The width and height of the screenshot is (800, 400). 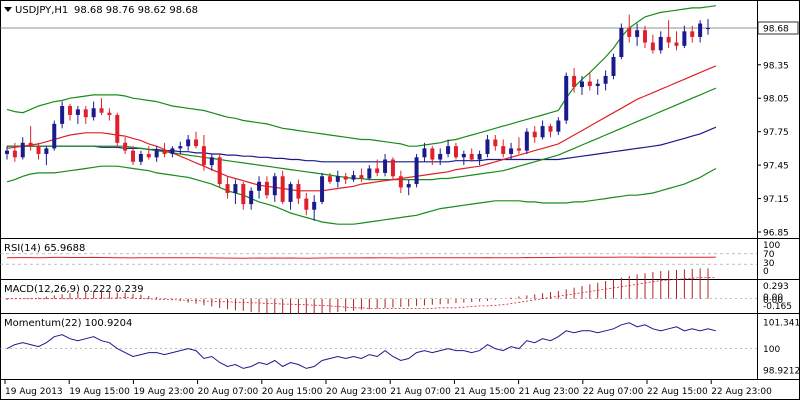 I want to click on rsi-line, so click(x=361, y=257).